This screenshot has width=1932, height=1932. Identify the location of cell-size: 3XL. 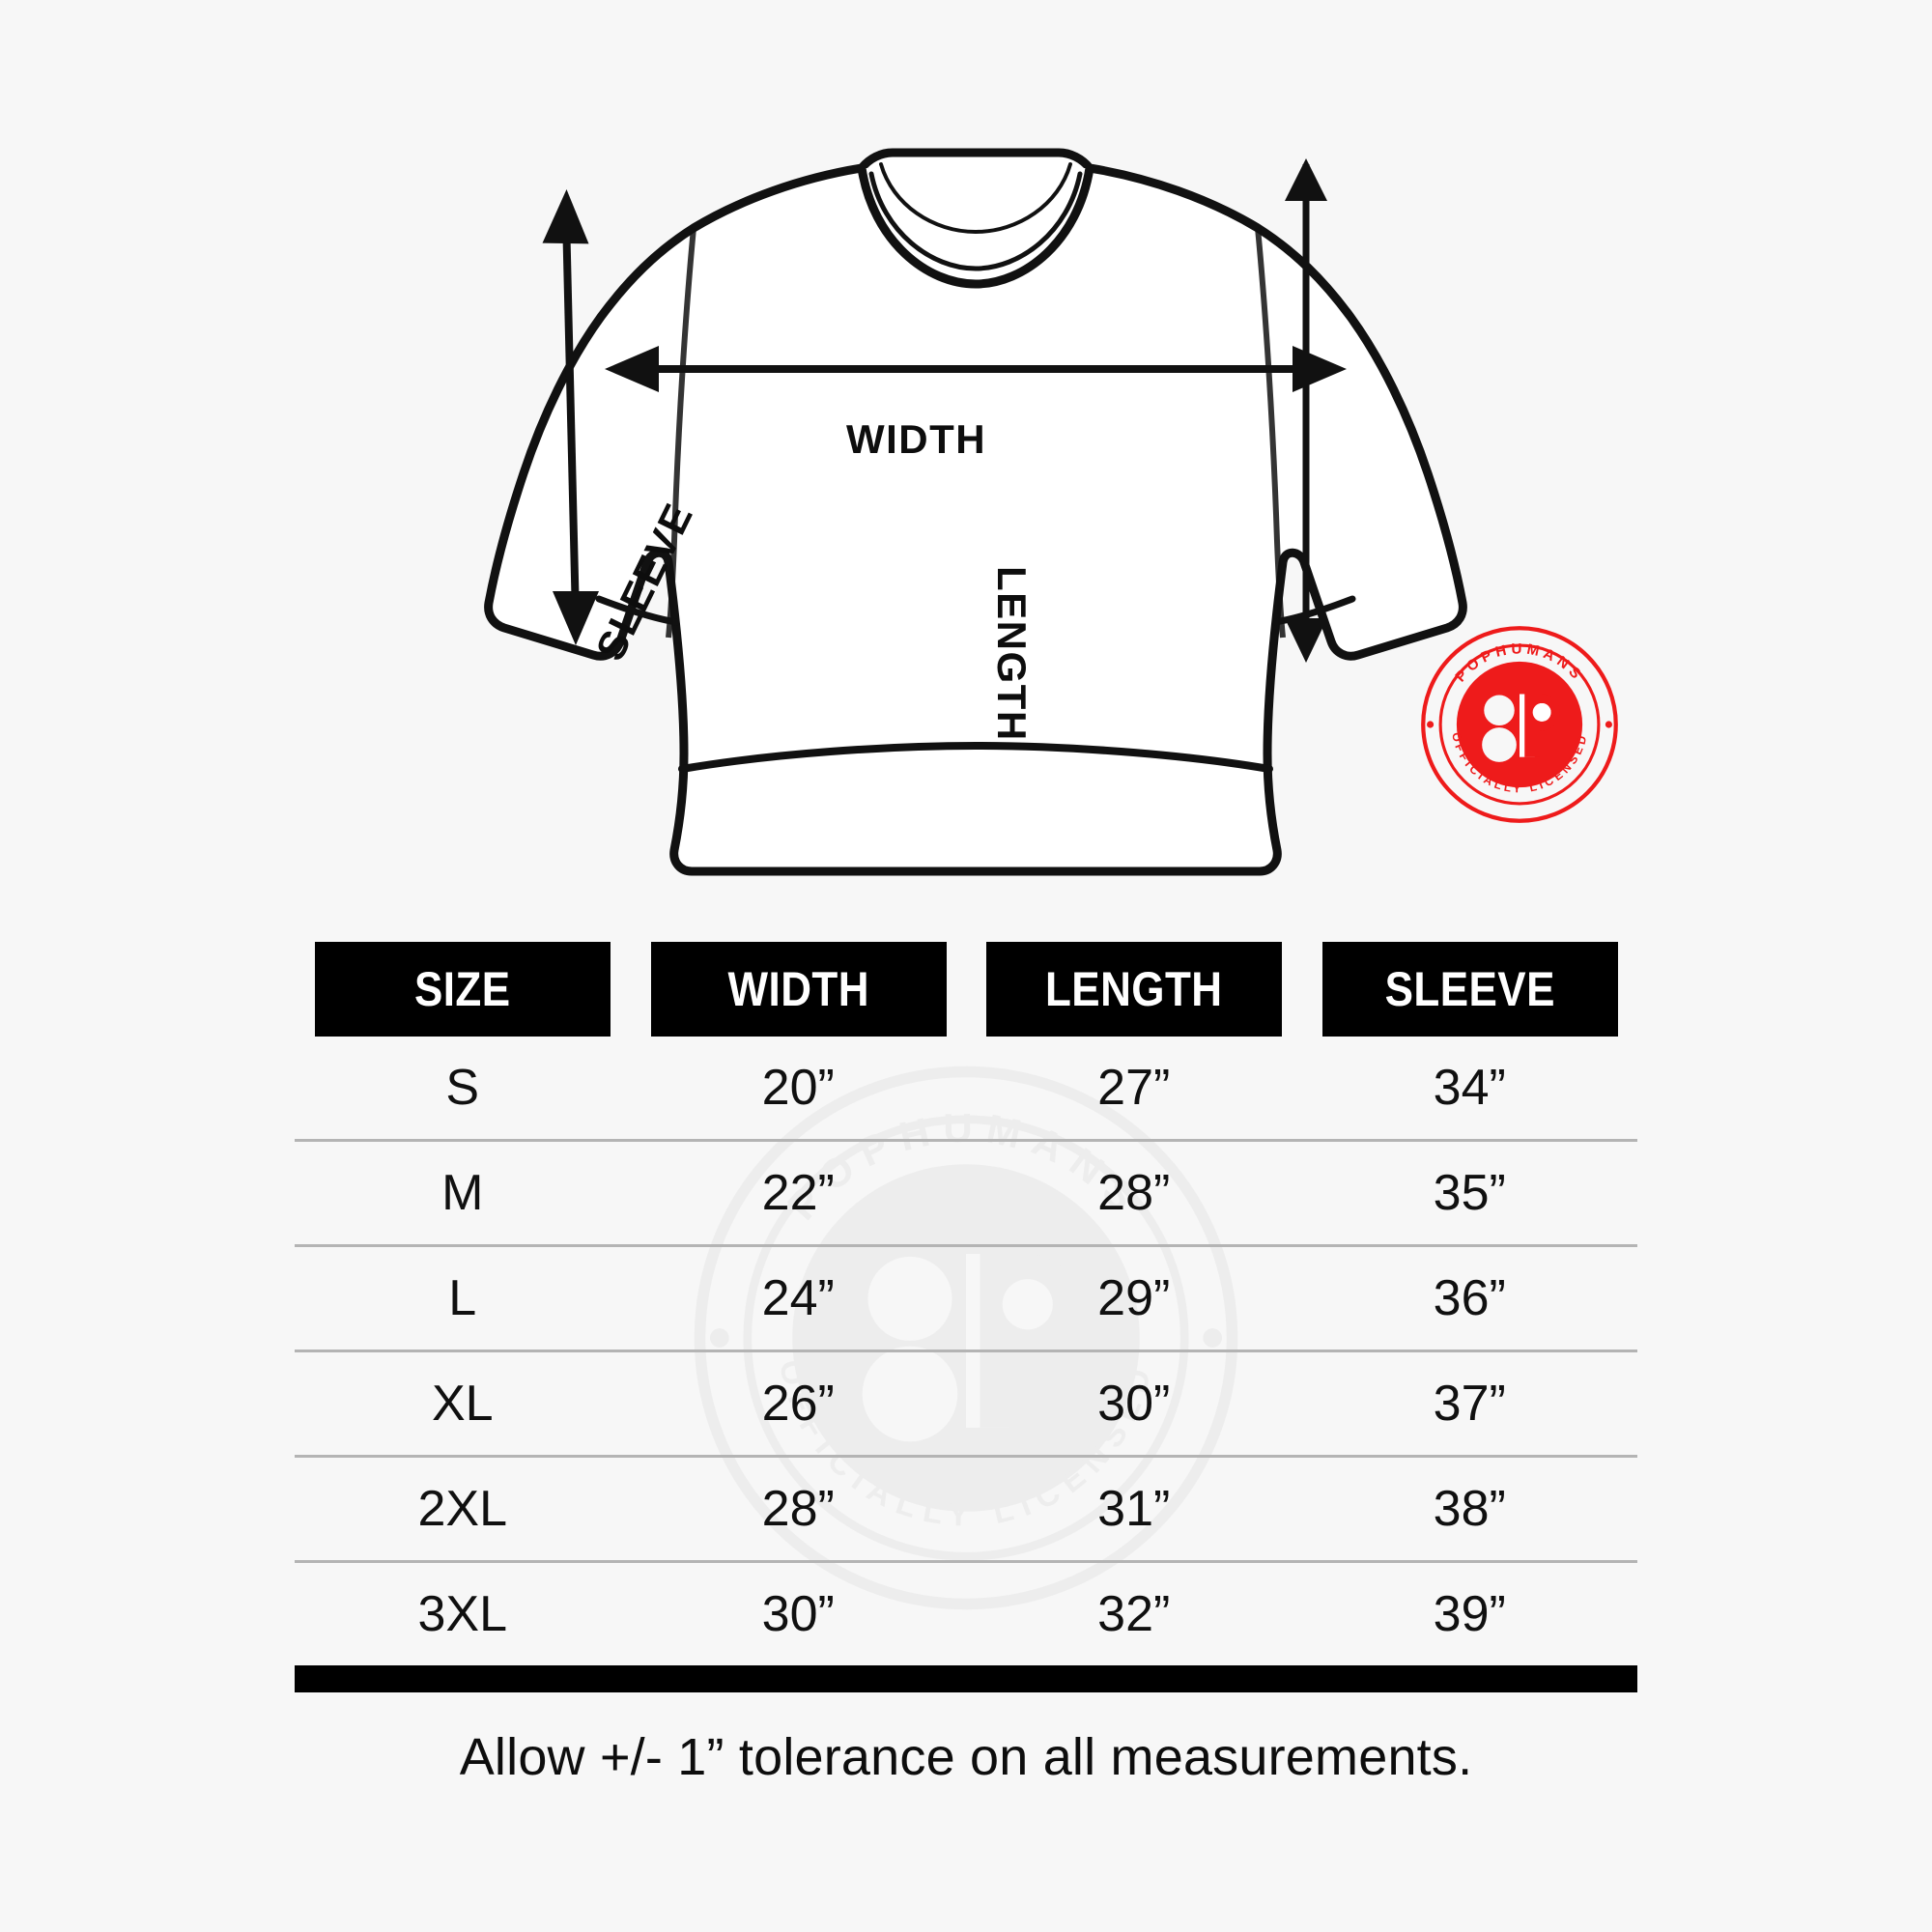
(462, 1614).